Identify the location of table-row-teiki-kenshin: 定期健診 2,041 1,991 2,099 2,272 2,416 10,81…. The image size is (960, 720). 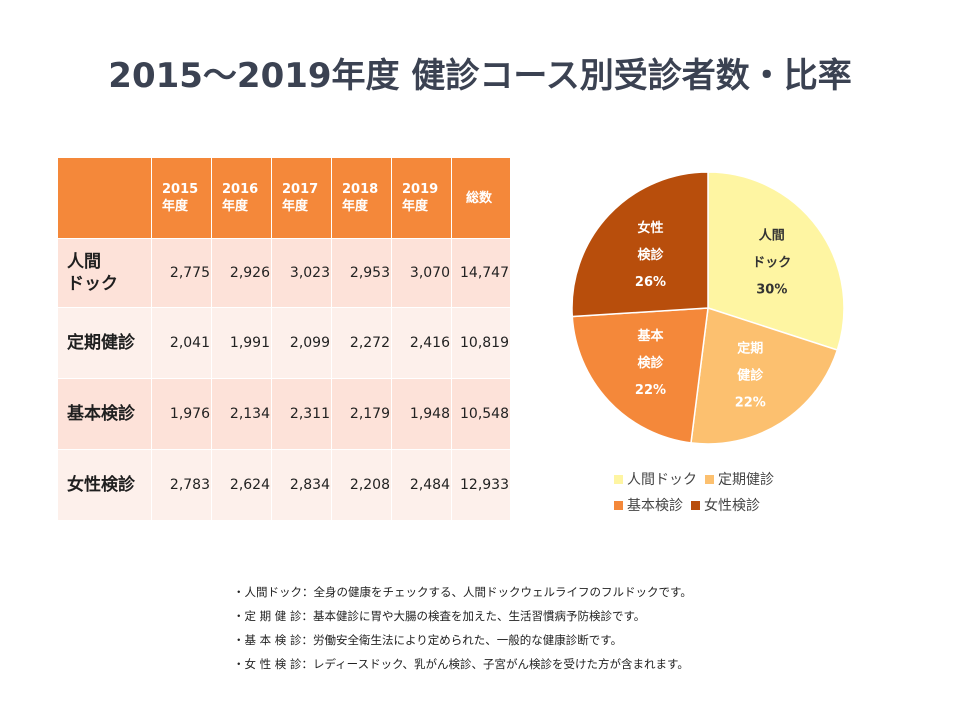
(284, 343).